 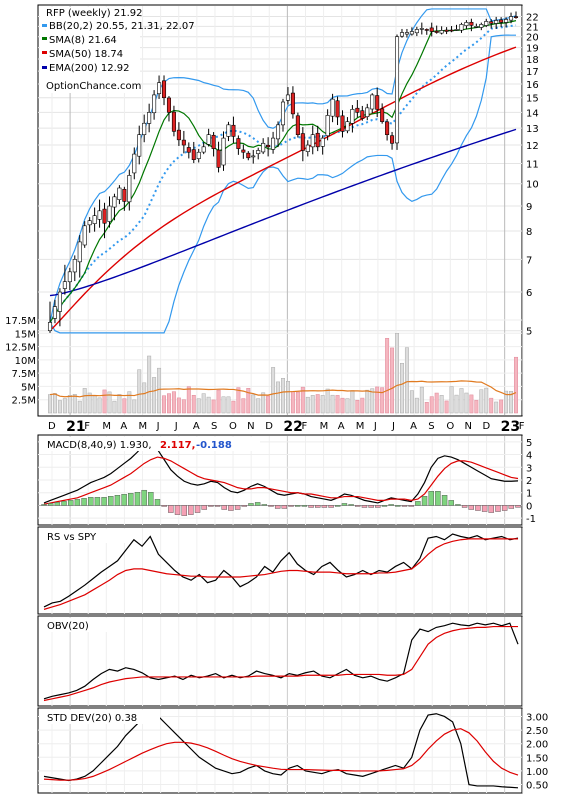 I want to click on legend-sma50: SMA(50) 18.74, so click(x=86, y=54).